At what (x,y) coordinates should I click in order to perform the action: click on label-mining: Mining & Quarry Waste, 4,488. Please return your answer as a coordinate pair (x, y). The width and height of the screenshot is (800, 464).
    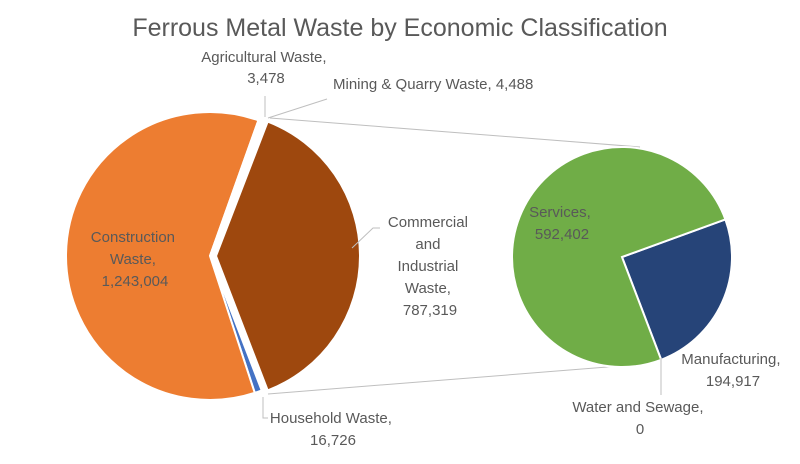
    Looking at the image, I should click on (433, 84).